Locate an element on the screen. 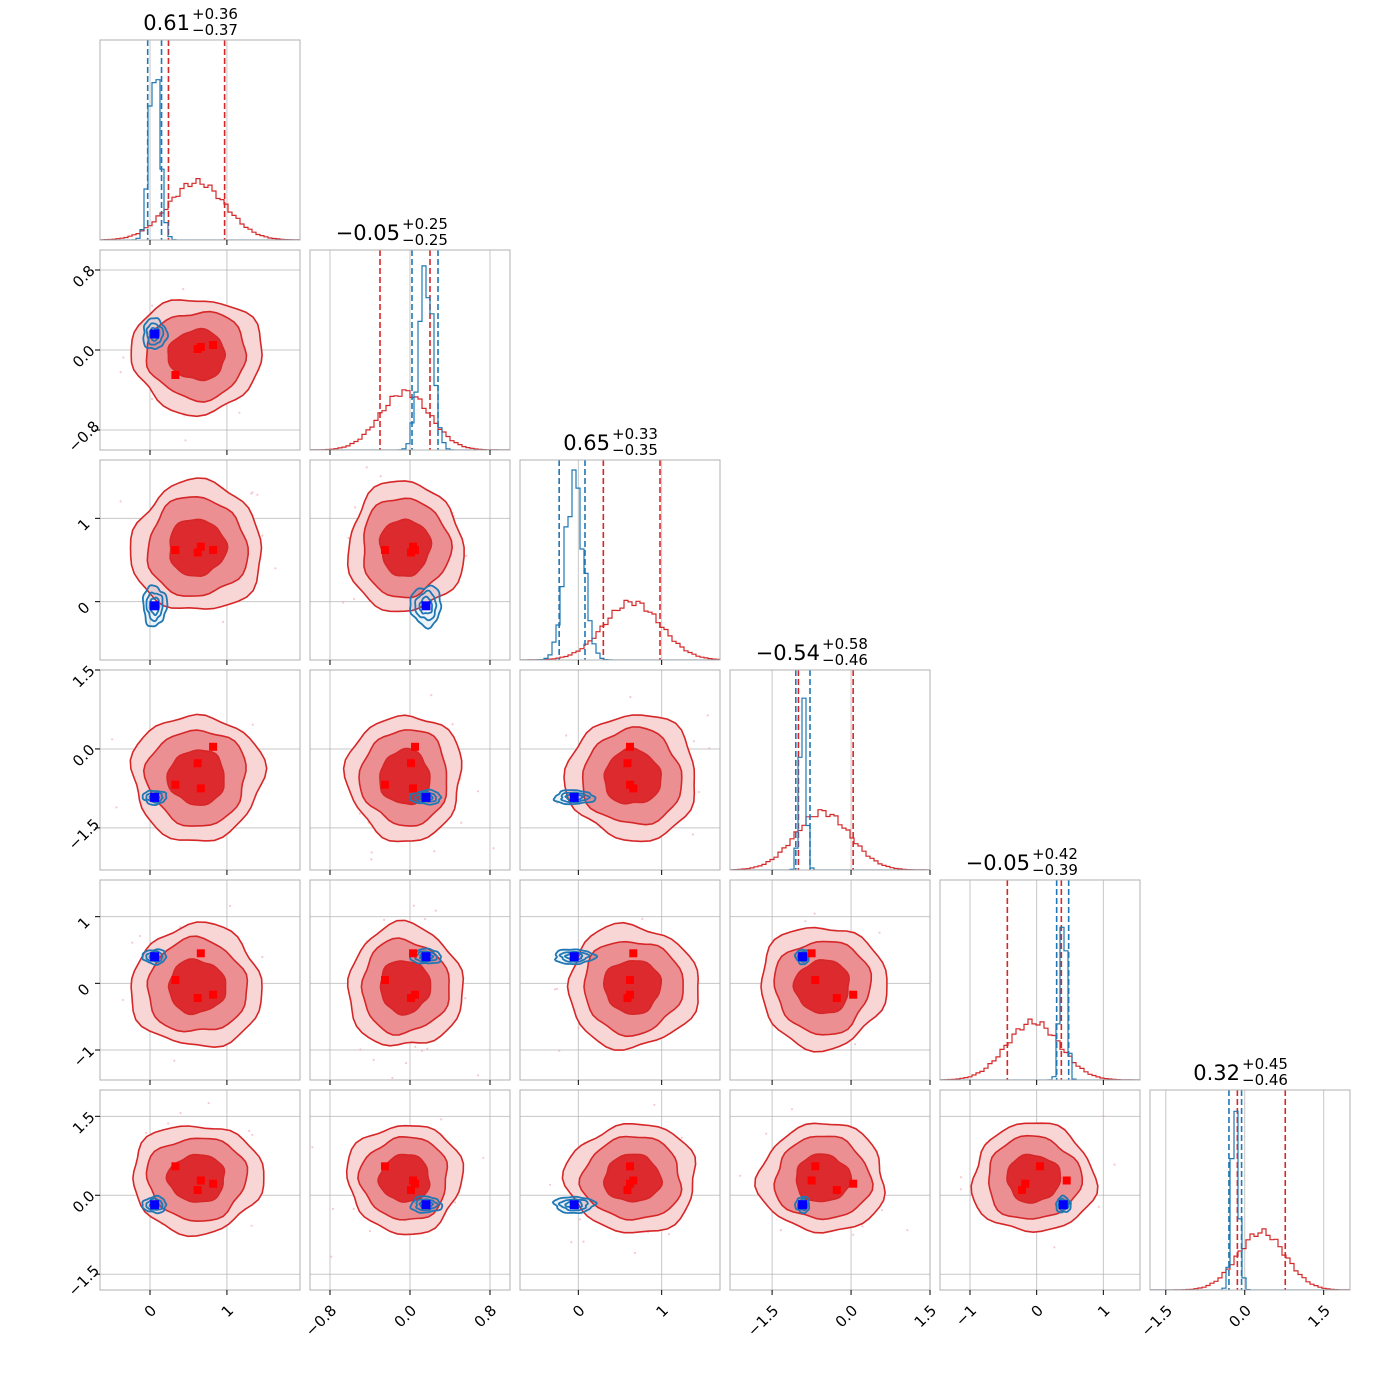  y-tick-label: −1.5 is located at coordinates (84, 834).